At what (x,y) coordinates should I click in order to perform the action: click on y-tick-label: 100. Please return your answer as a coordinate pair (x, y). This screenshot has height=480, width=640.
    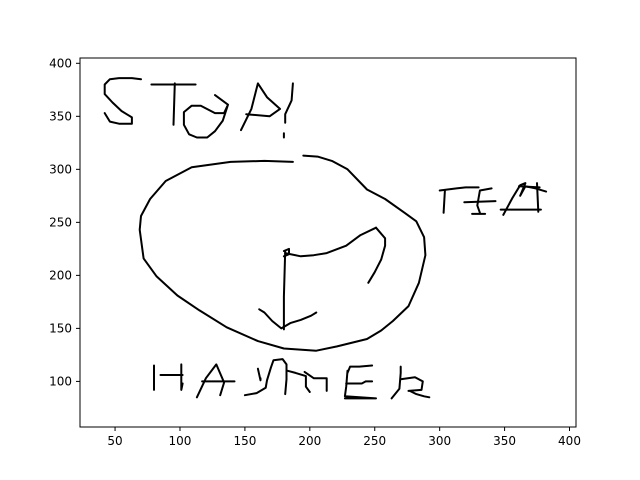
    Looking at the image, I should click on (60, 381).